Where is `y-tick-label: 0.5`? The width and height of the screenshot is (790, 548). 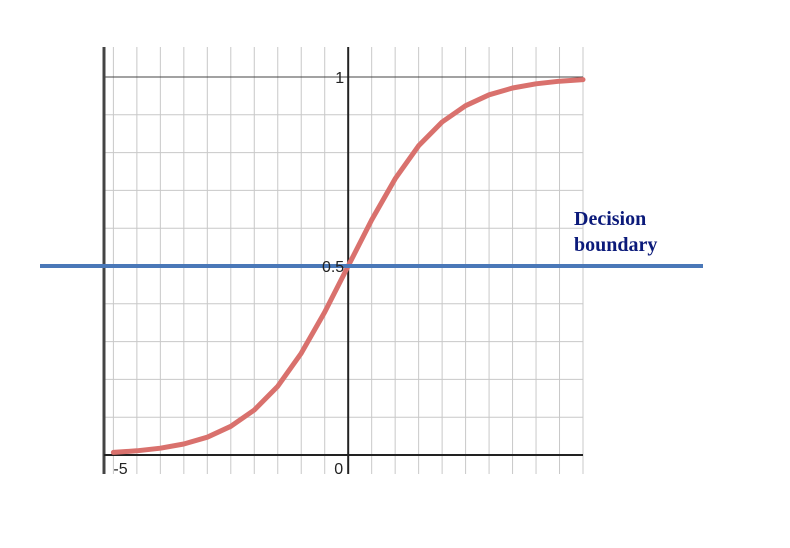 y-tick-label: 0.5 is located at coordinates (333, 267).